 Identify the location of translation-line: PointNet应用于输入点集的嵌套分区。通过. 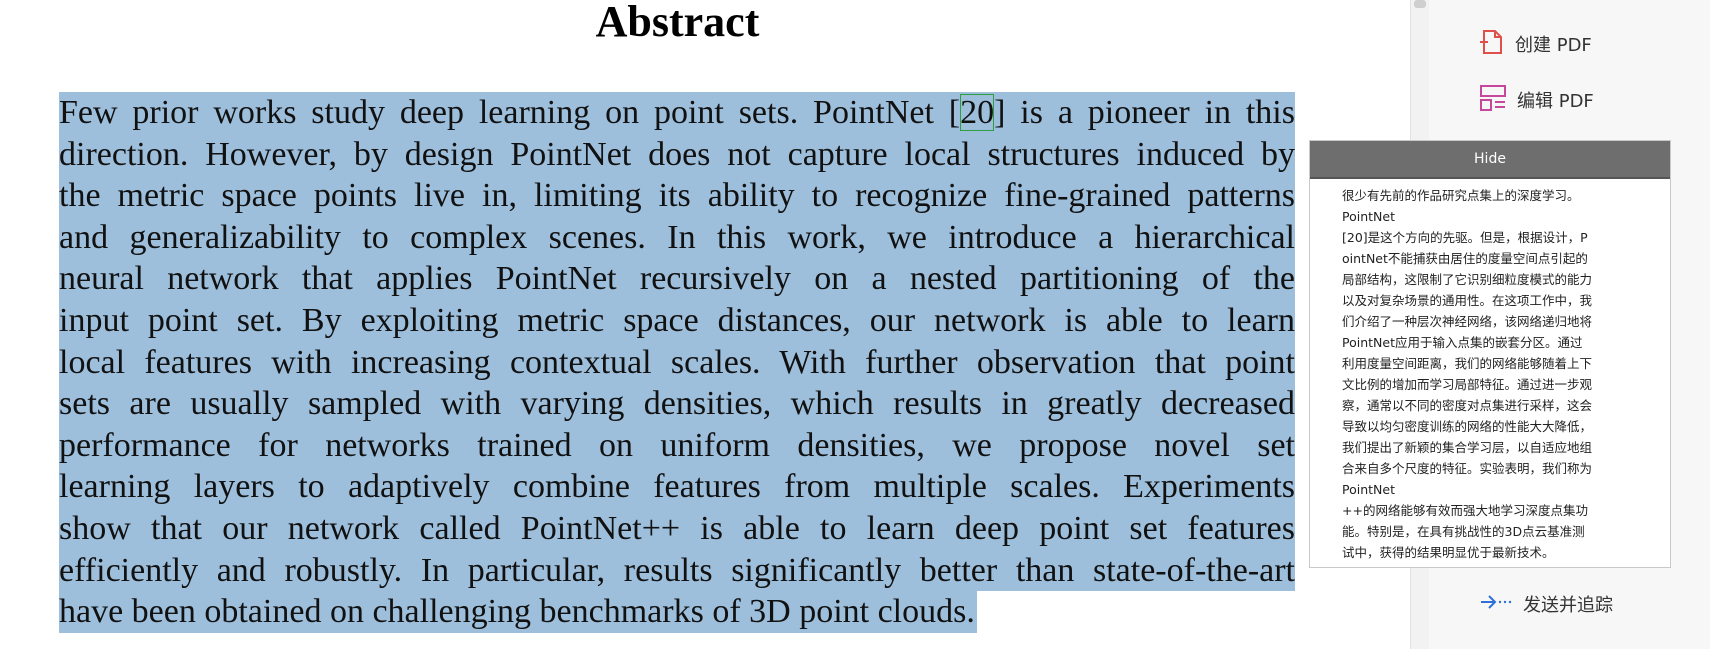
(1462, 342).